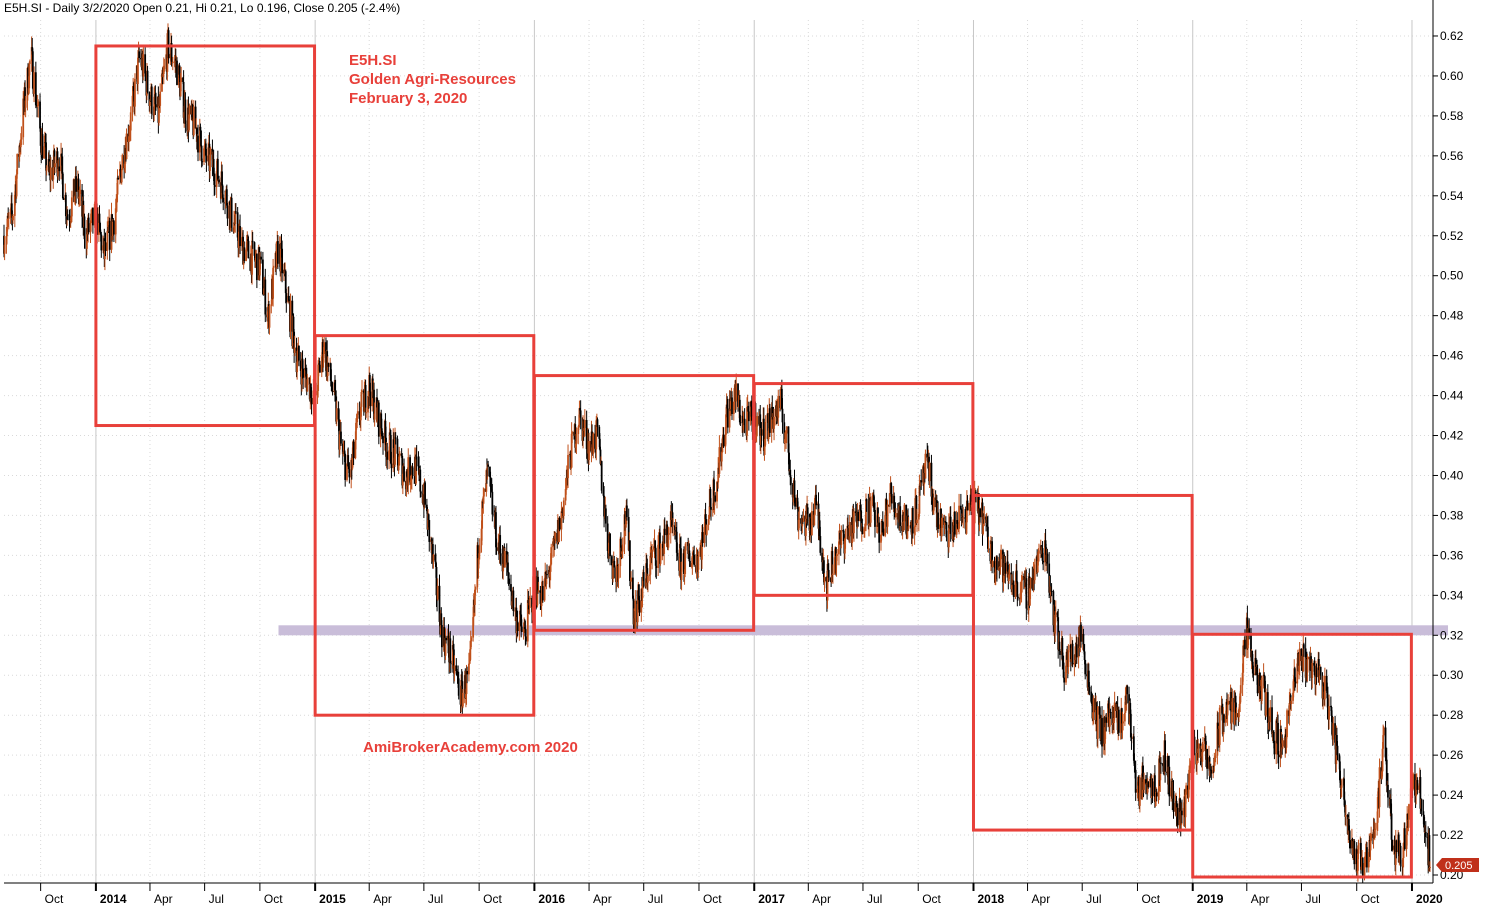 This screenshot has width=1493, height=908. What do you see at coordinates (990, 899) in the screenshot?
I see `x-tick-label: 2018` at bounding box center [990, 899].